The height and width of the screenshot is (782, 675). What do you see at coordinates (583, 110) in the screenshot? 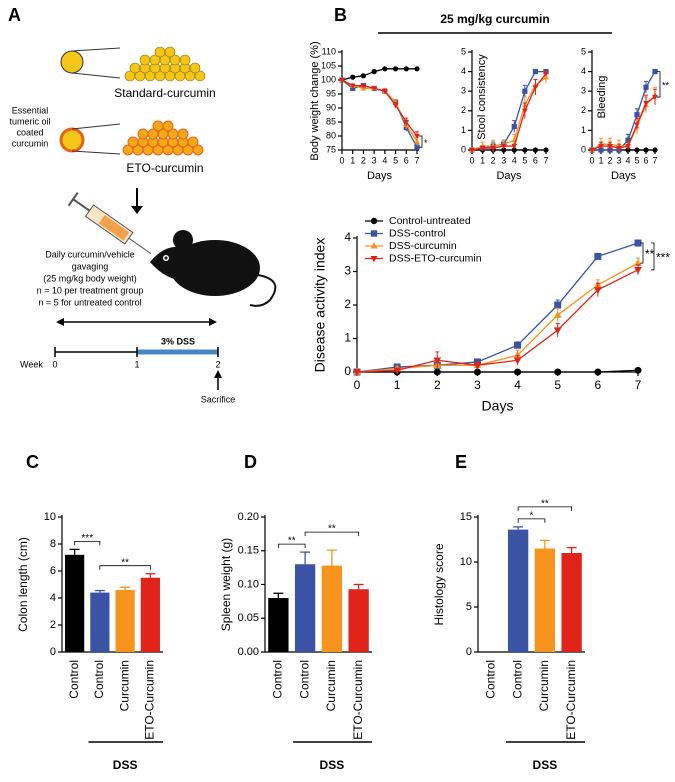
I see `y-tick-label: 2` at bounding box center [583, 110].